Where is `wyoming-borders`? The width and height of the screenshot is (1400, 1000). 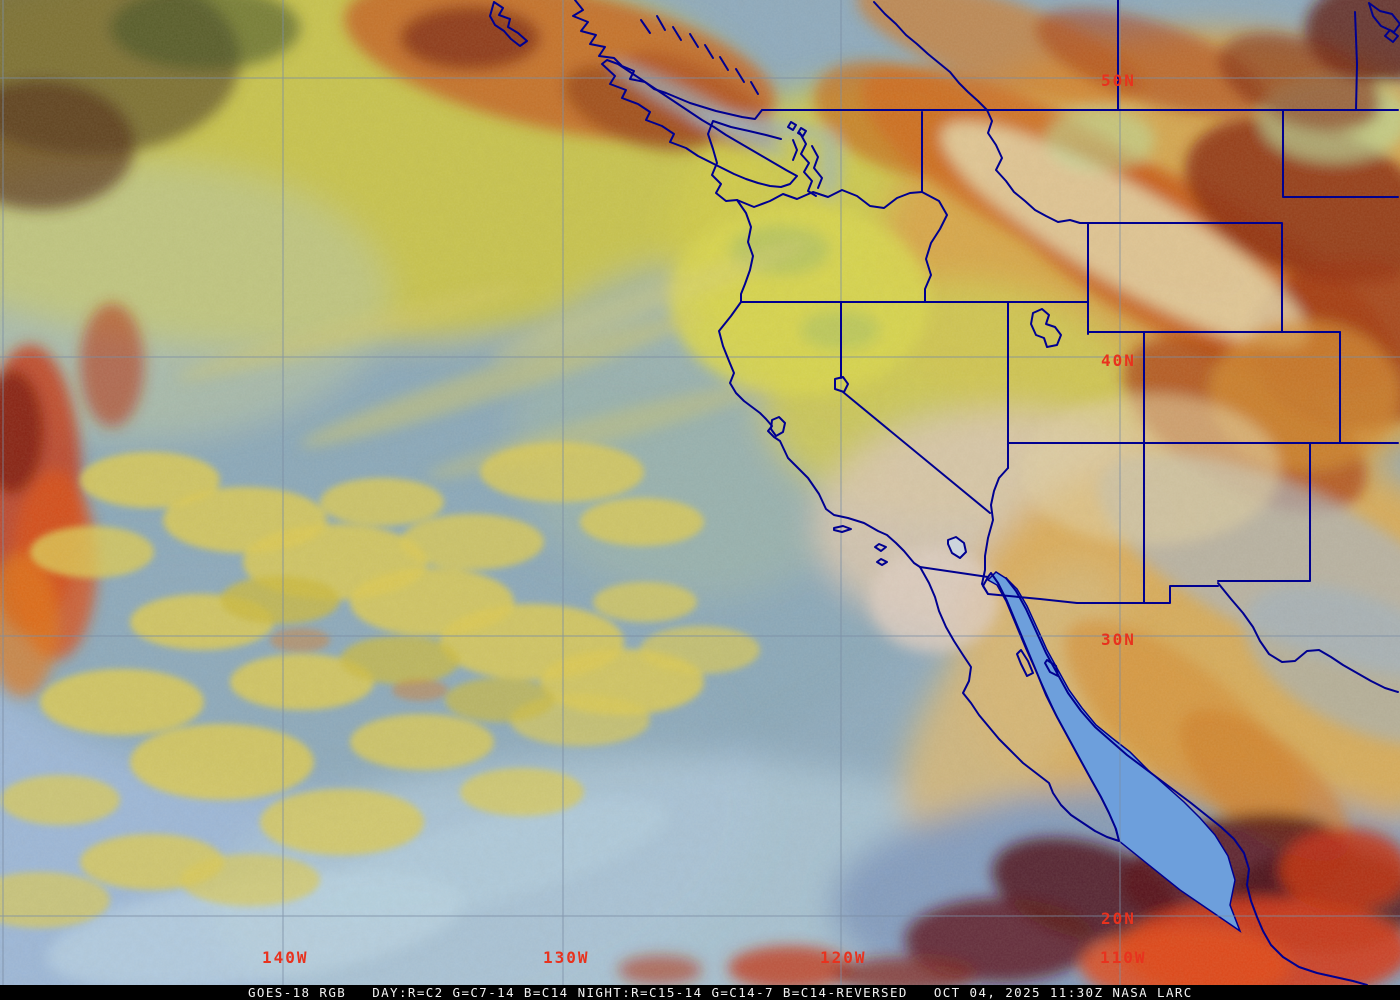 wyoming-borders is located at coordinates (1185, 278).